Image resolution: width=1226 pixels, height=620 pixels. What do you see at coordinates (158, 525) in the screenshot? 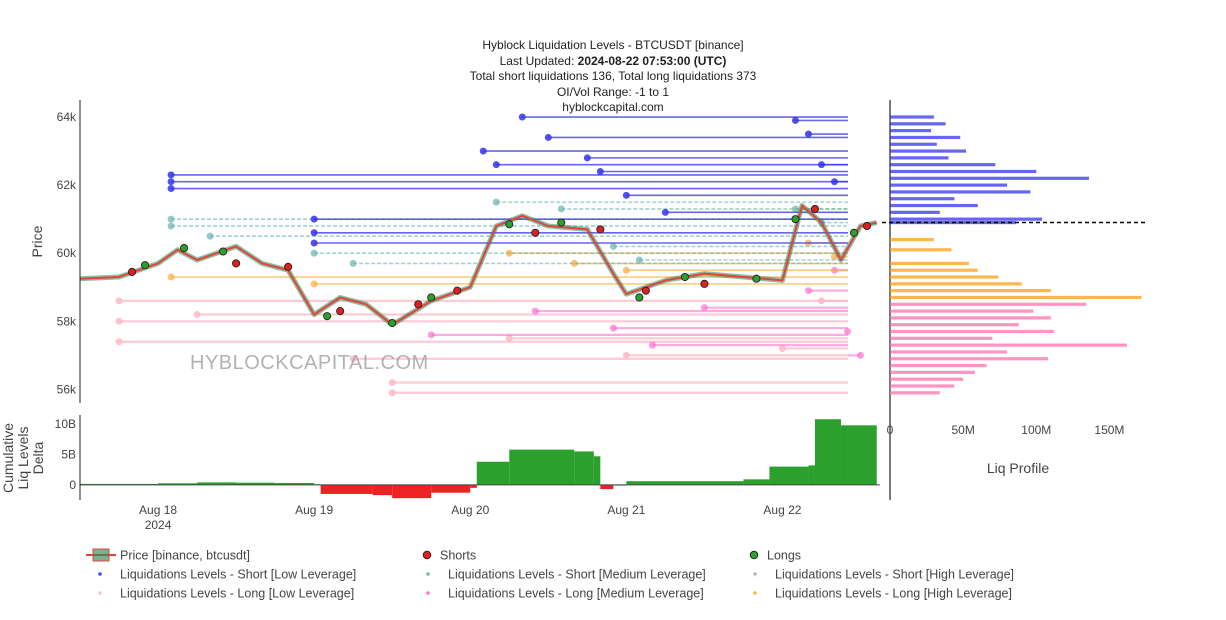
I see `x-tick-year-label: 2024` at bounding box center [158, 525].